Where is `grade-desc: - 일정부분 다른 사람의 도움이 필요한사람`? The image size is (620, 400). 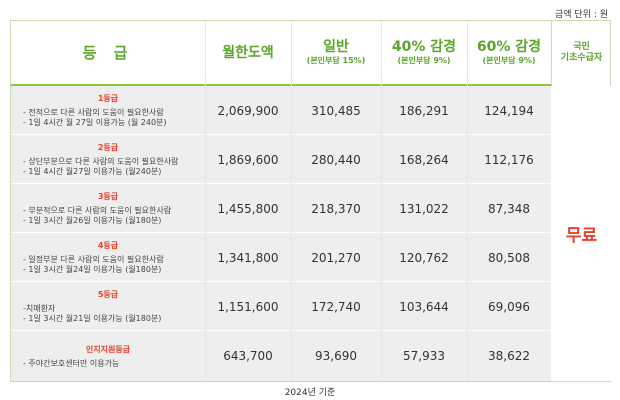 grade-desc: - 일정부분 다른 사람의 도움이 필요한사람 is located at coordinates (93, 259).